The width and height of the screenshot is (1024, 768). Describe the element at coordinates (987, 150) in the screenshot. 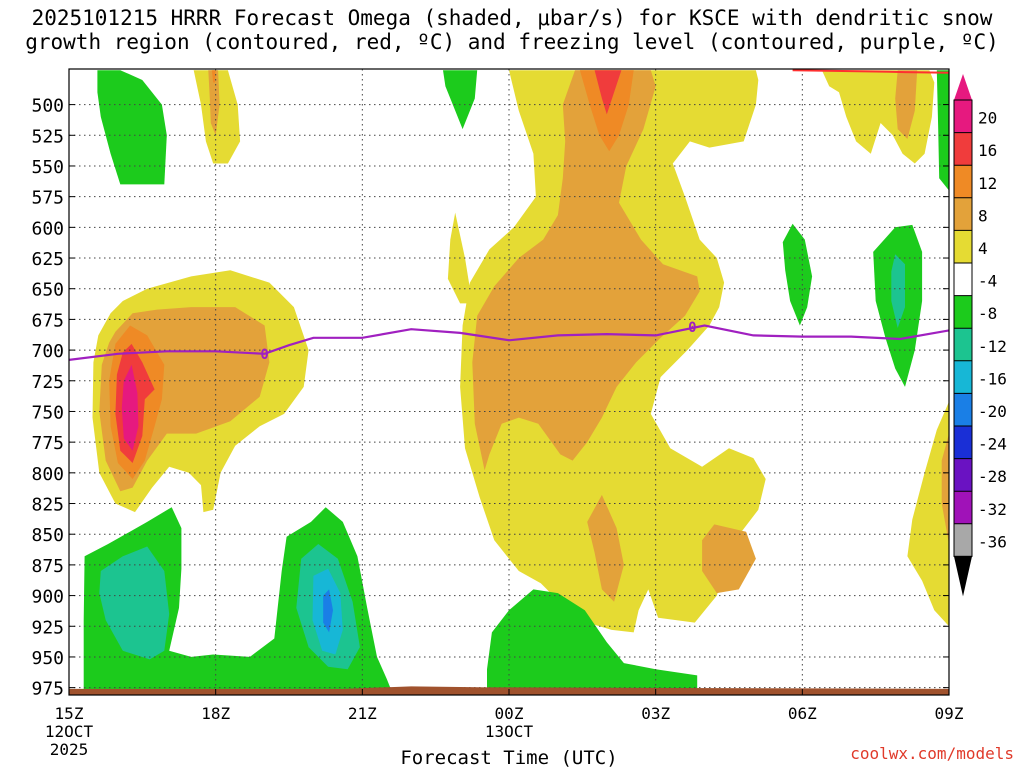

I see `colorbar-tick-label: 16` at that location.